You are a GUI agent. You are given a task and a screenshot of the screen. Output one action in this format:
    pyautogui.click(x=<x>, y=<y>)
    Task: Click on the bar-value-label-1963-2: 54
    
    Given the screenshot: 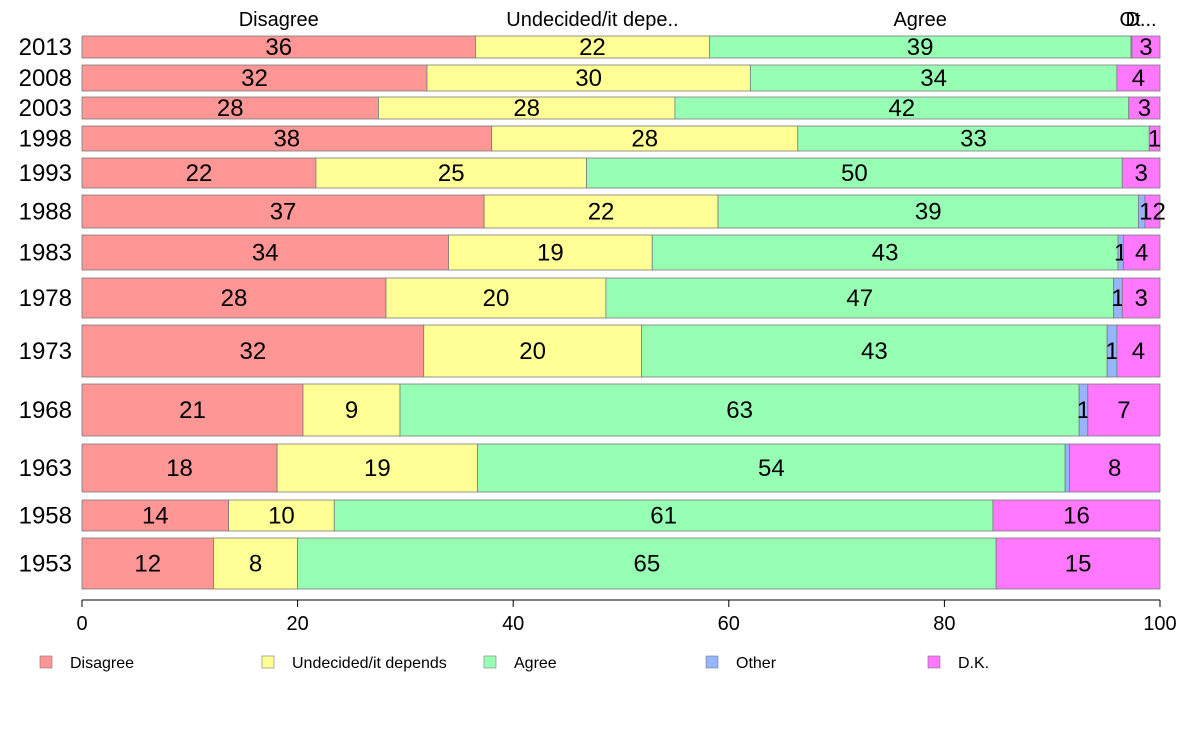 What is the action you would take?
    pyautogui.click(x=771, y=468)
    